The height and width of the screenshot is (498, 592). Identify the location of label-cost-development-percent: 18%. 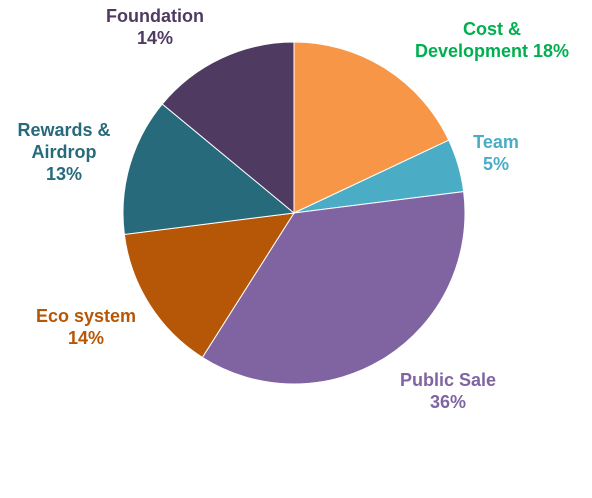
(551, 51).